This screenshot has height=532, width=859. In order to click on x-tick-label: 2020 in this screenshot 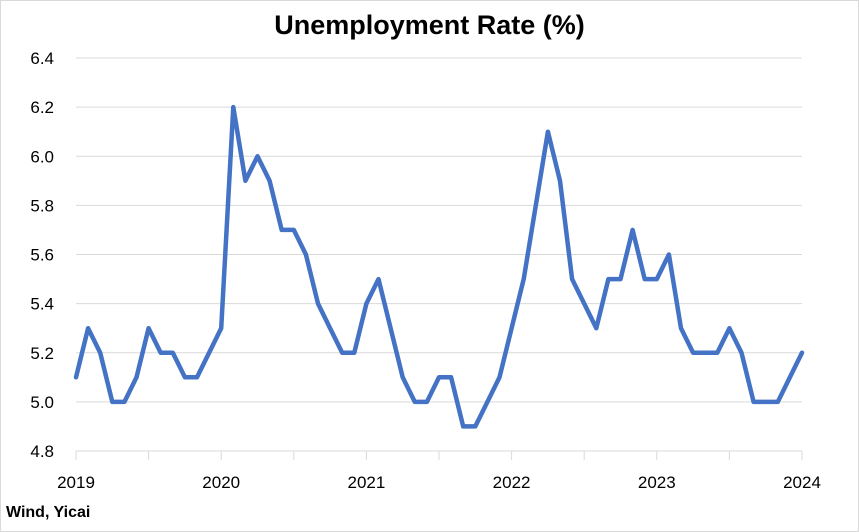, I will do `click(221, 482)`.